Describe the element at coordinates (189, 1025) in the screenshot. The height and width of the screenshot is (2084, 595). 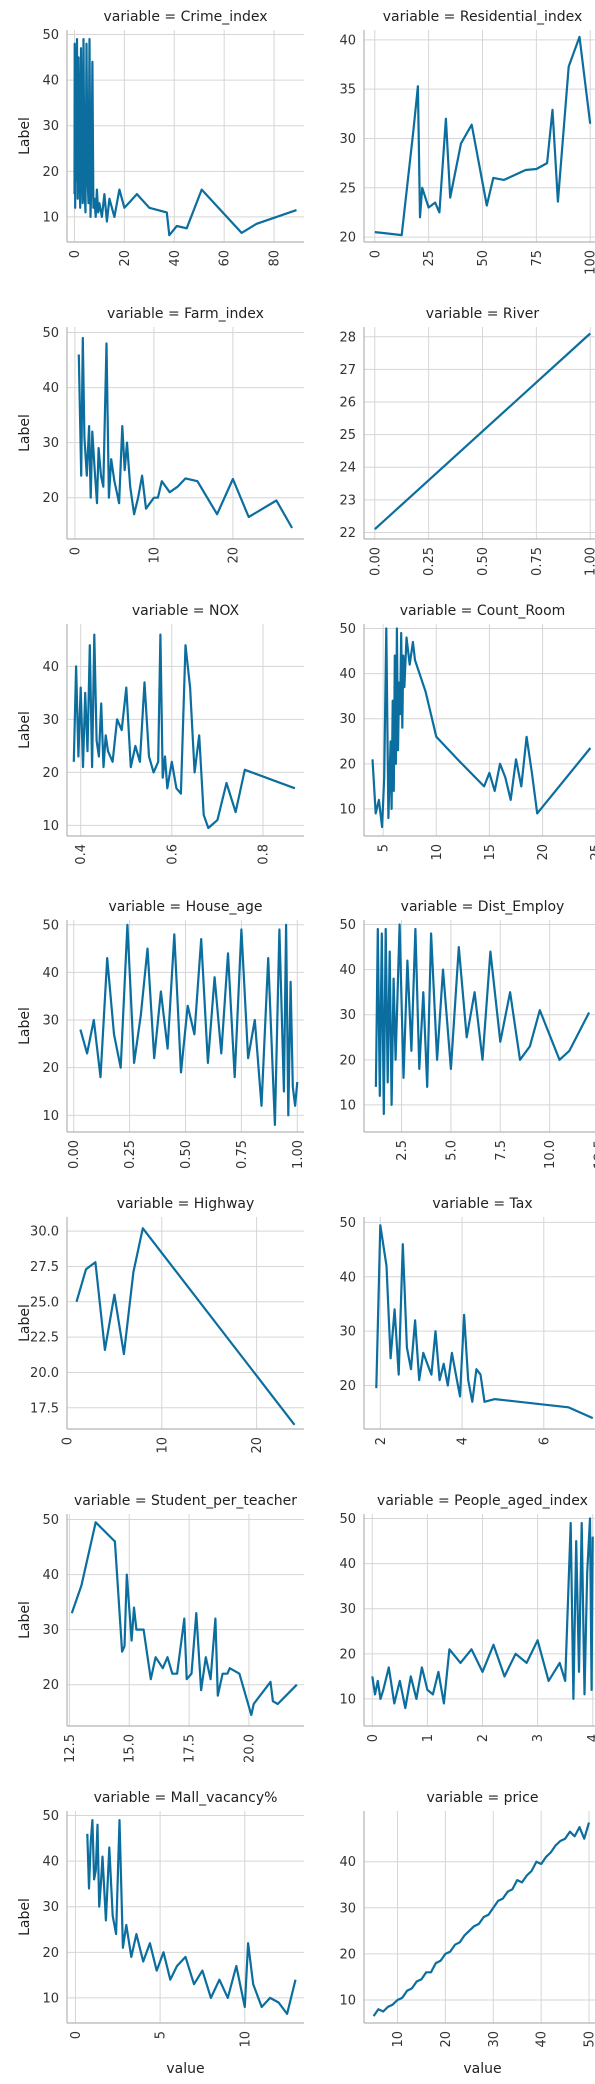
I see `series-line-house-age` at that location.